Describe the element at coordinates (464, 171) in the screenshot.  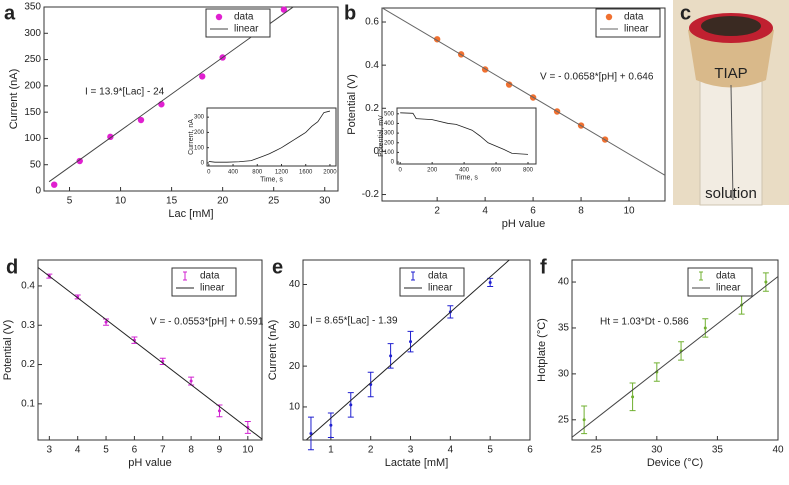
I see `x-tick-label: 400` at that location.